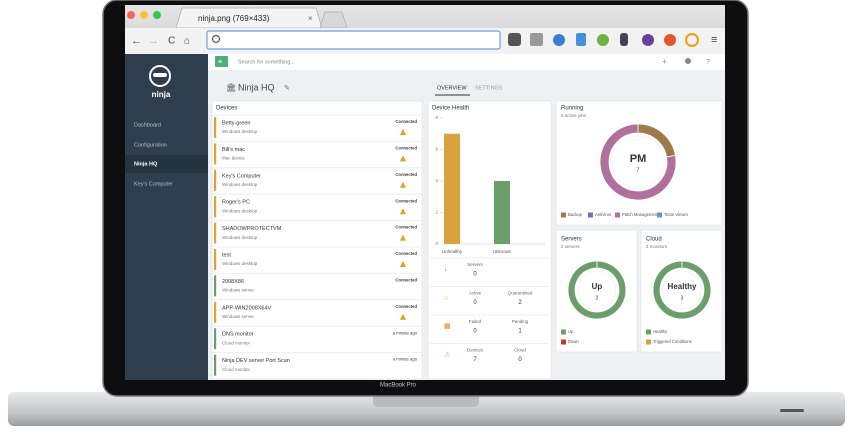 The width and height of the screenshot is (851, 433). What do you see at coordinates (157, 15) in the screenshot?
I see `zoom-button` at bounding box center [157, 15].